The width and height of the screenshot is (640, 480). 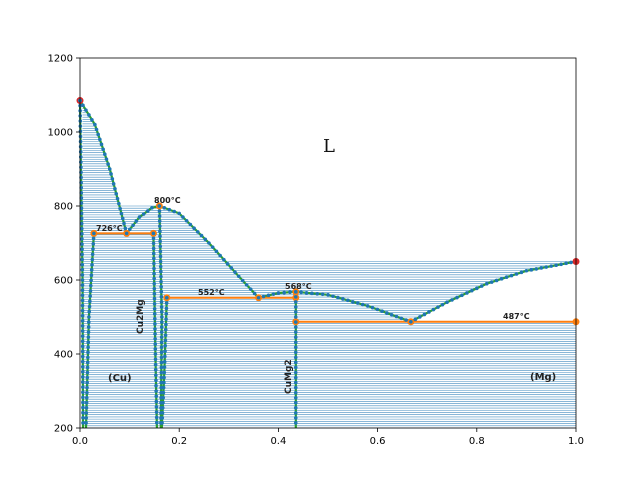 I want to click on boundary-line, so click(x=103, y=167).